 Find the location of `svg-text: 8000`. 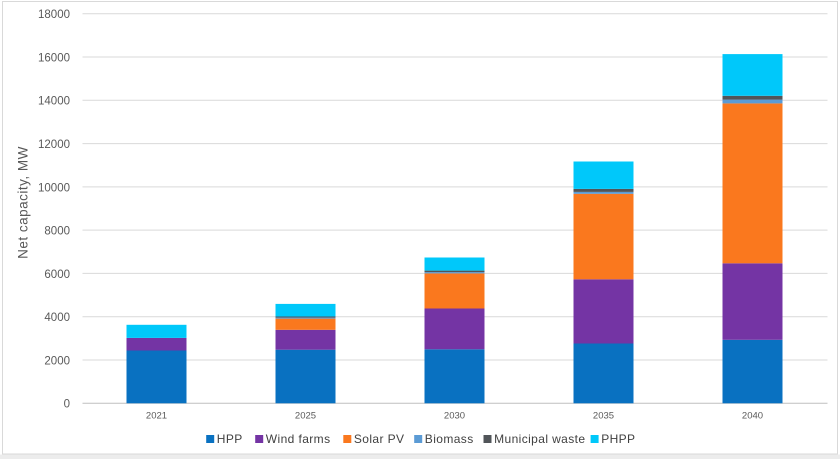

svg-text: 8000 is located at coordinates (57, 232).